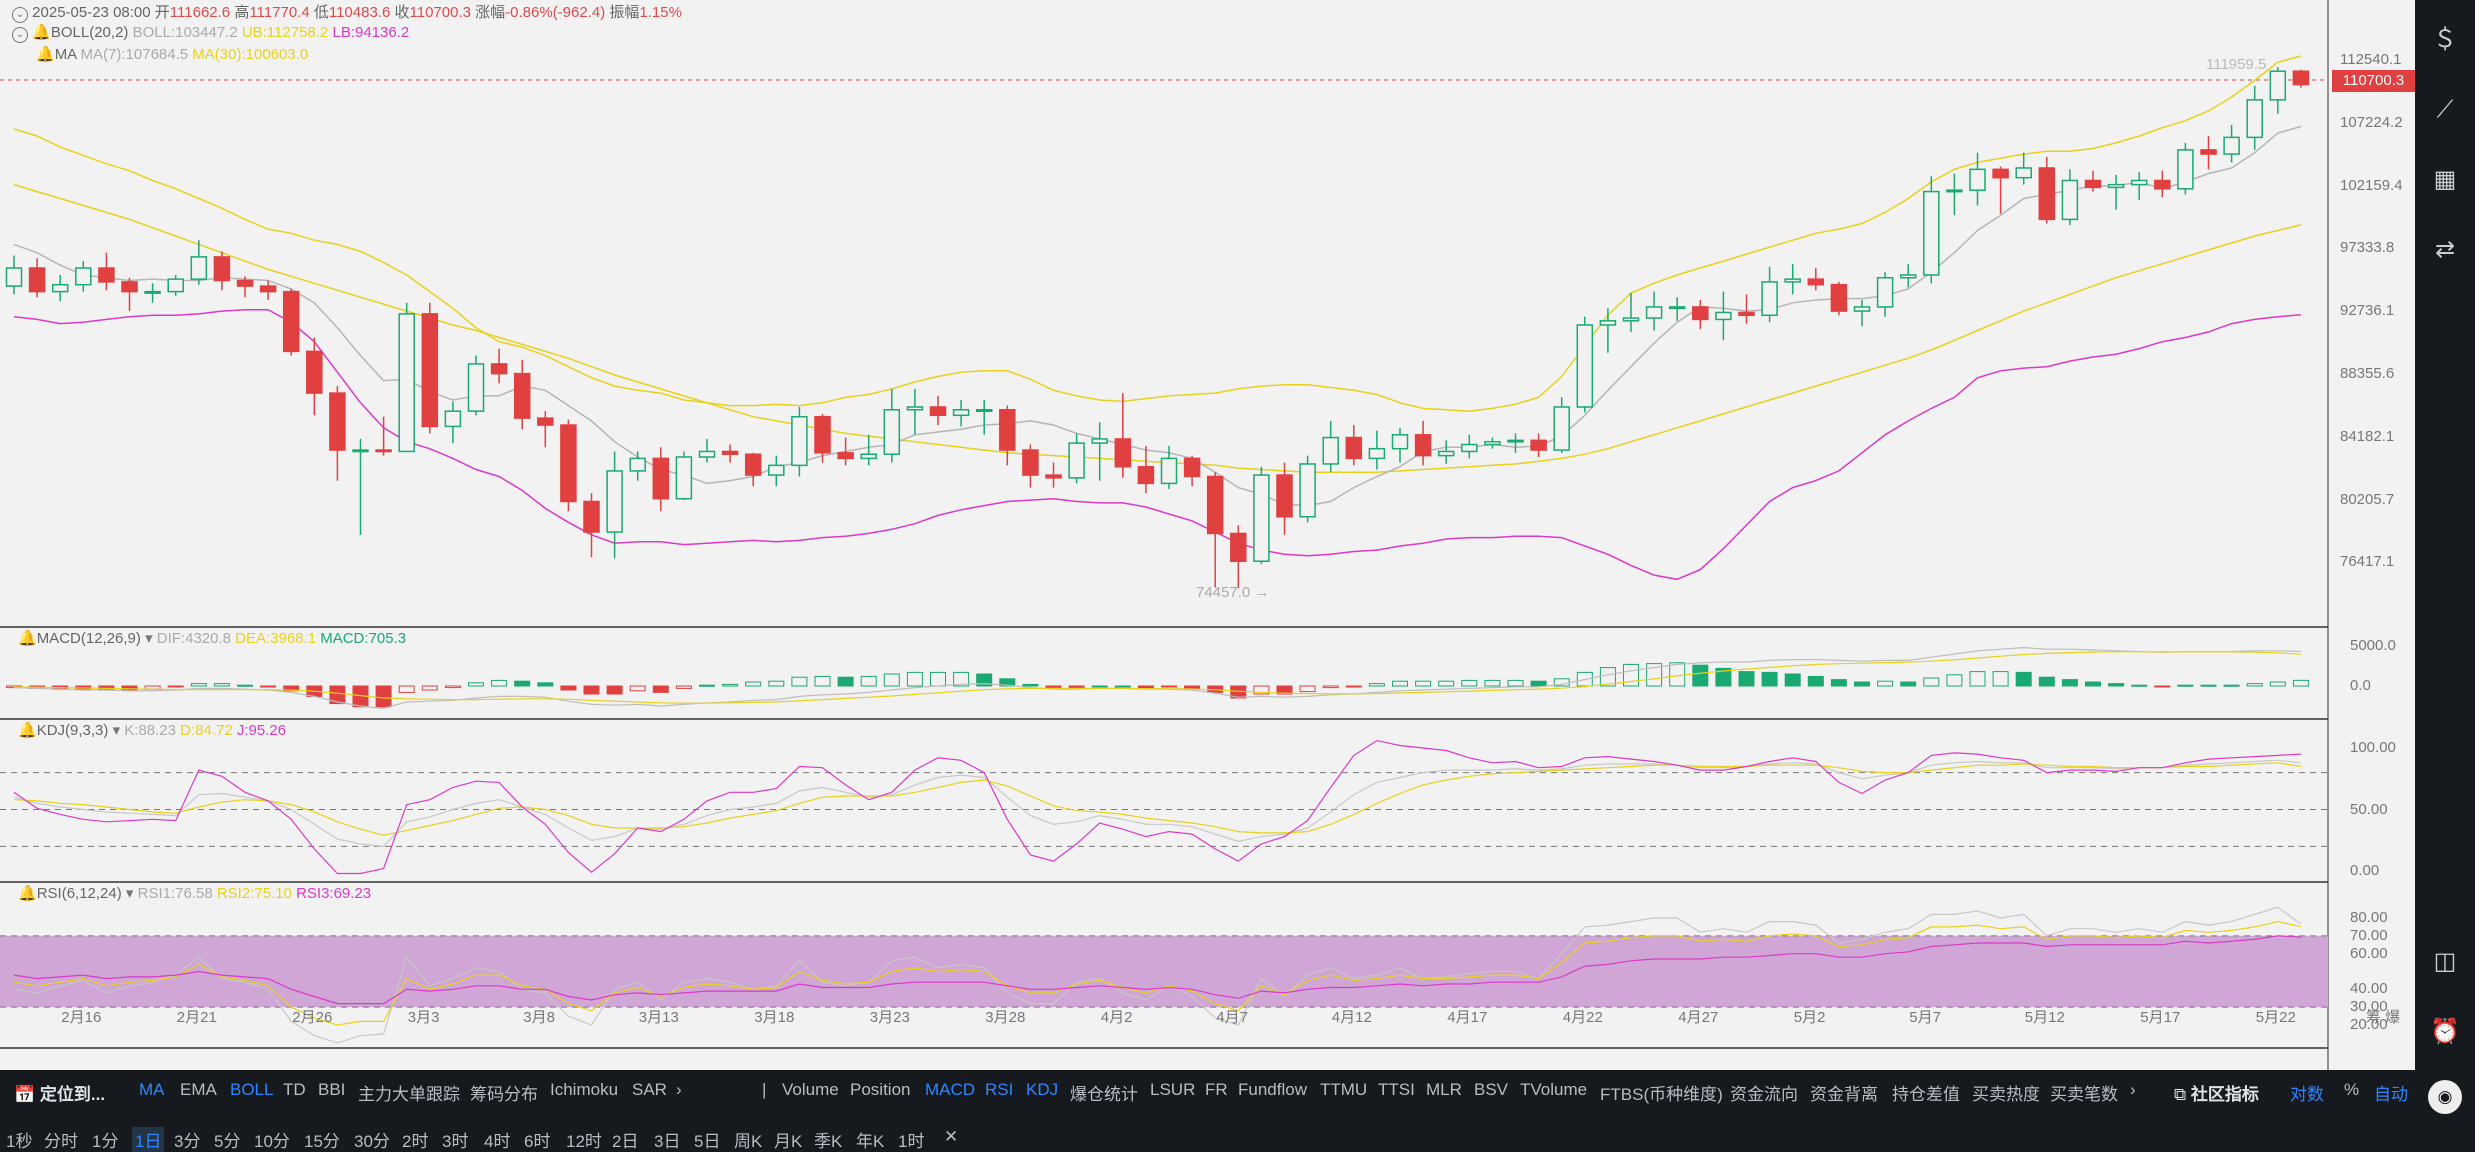 The image size is (2475, 1152). I want to click on macd-dea: DEA:3968.1, so click(276, 638).